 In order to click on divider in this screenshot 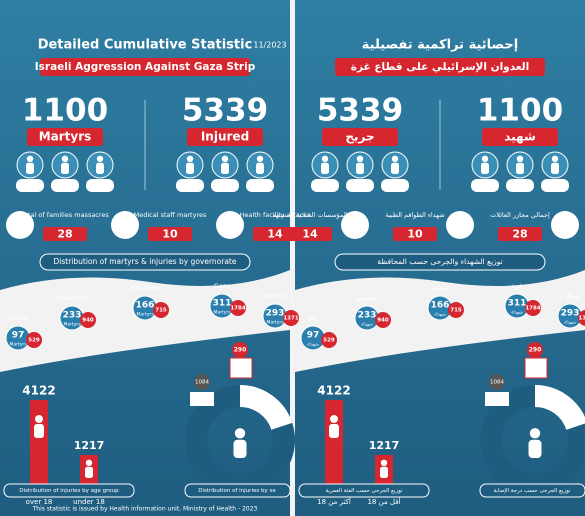, I will do `click(292, 258)`.